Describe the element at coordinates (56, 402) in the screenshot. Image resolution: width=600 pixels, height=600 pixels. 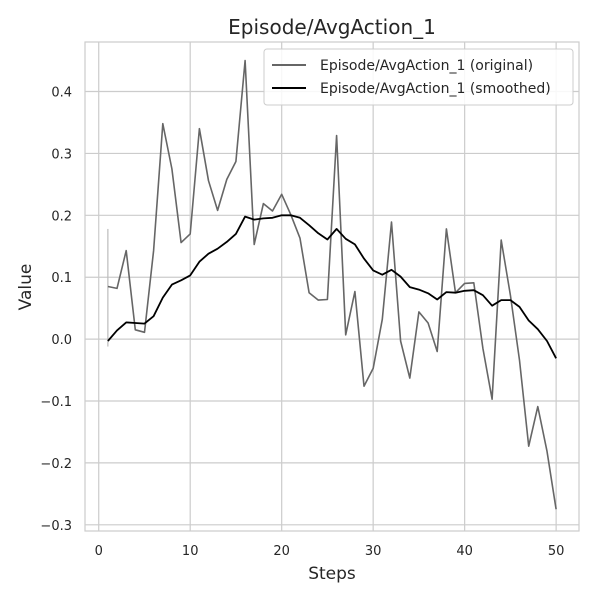
I see `y-tick-label: −0.1` at that location.